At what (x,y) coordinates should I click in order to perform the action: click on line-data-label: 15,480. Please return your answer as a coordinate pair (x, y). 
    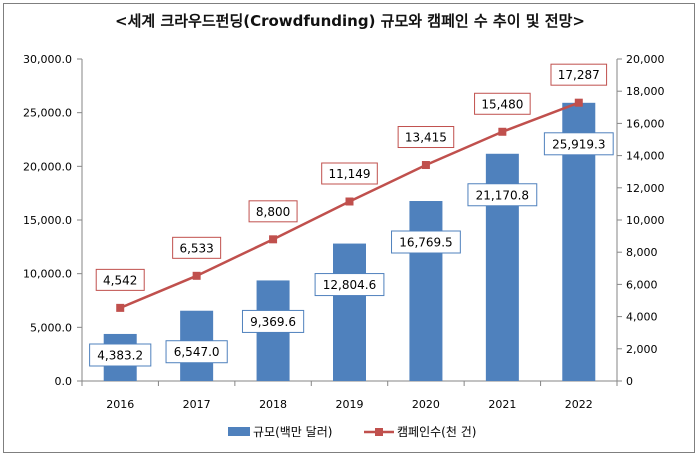
    Looking at the image, I should click on (502, 104).